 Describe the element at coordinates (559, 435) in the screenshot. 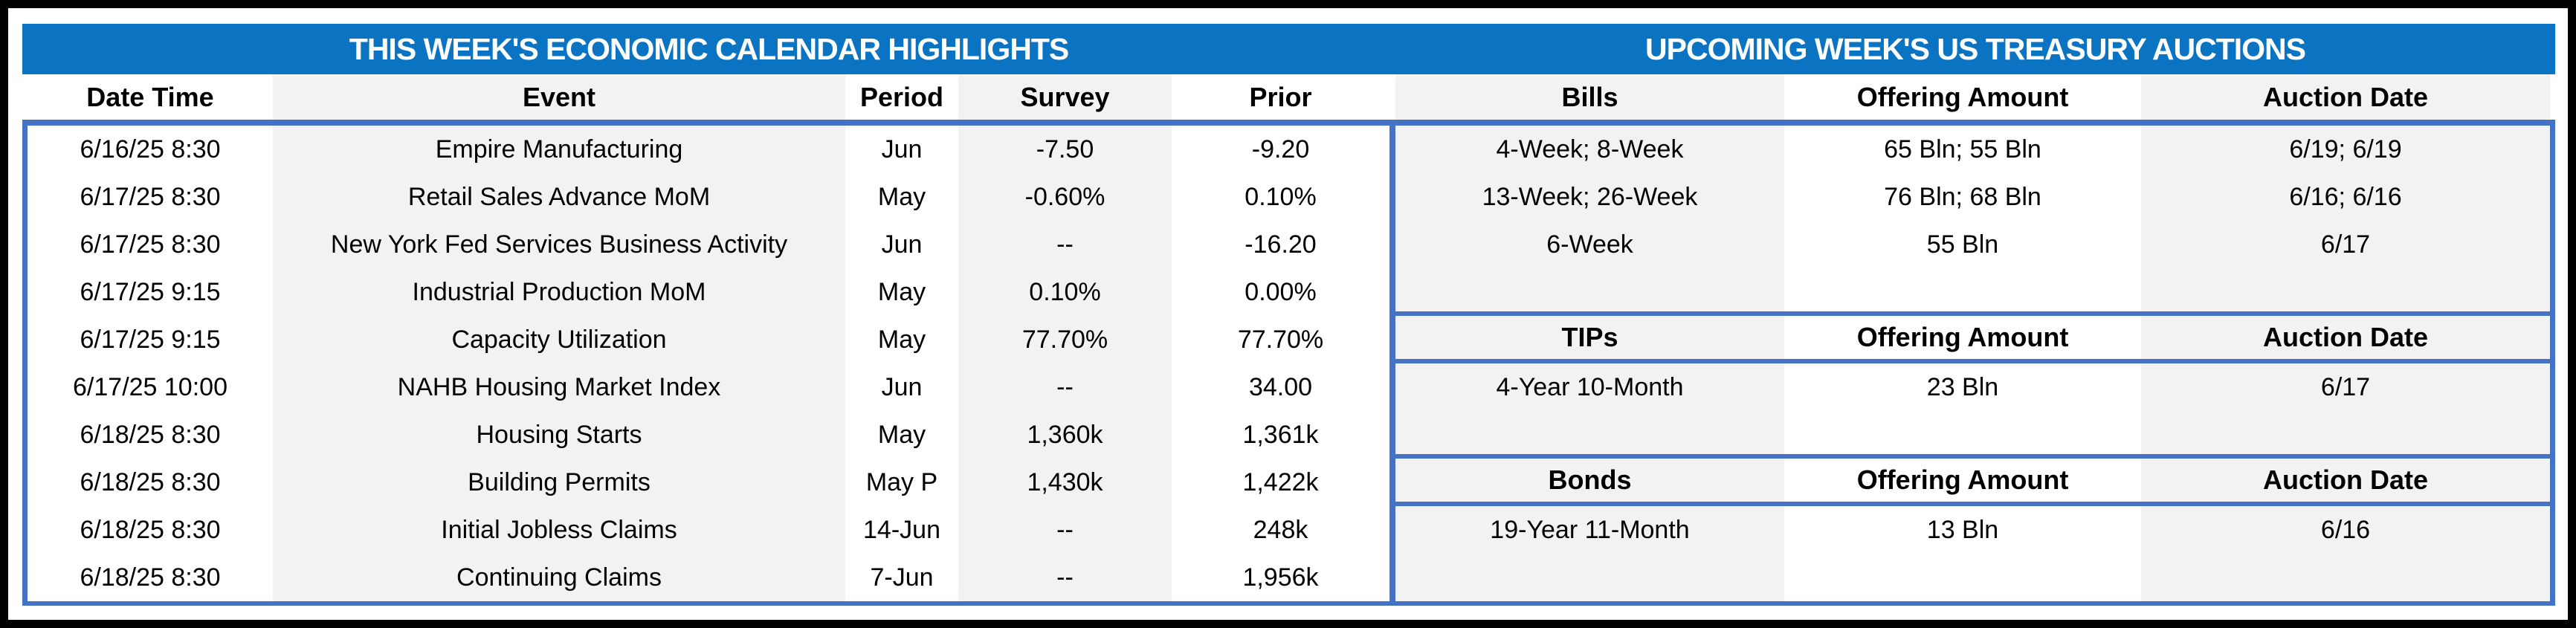

I see `event-cell: Housing Starts` at that location.